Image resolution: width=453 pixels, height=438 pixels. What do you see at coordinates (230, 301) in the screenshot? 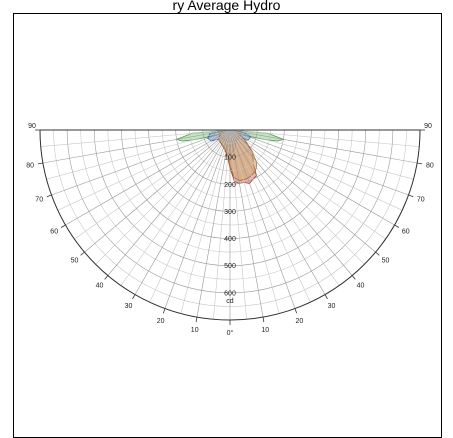
I see `radial-unit-label: cd` at bounding box center [230, 301].